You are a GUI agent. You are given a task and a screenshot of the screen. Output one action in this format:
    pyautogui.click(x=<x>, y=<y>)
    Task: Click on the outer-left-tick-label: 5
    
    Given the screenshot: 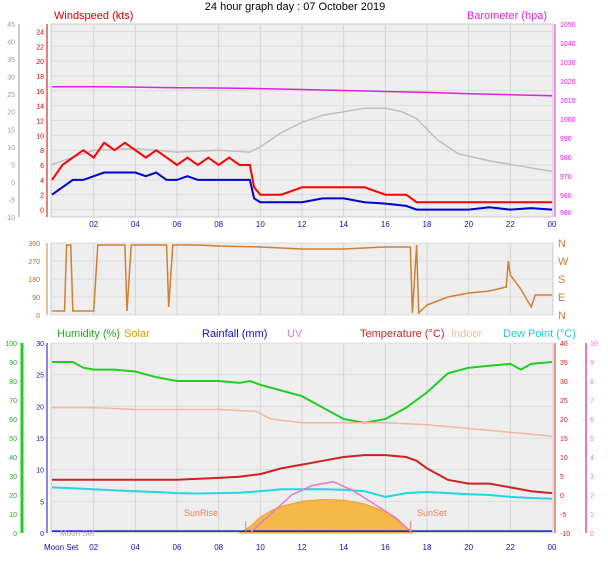 What is the action you would take?
    pyautogui.click(x=13, y=165)
    